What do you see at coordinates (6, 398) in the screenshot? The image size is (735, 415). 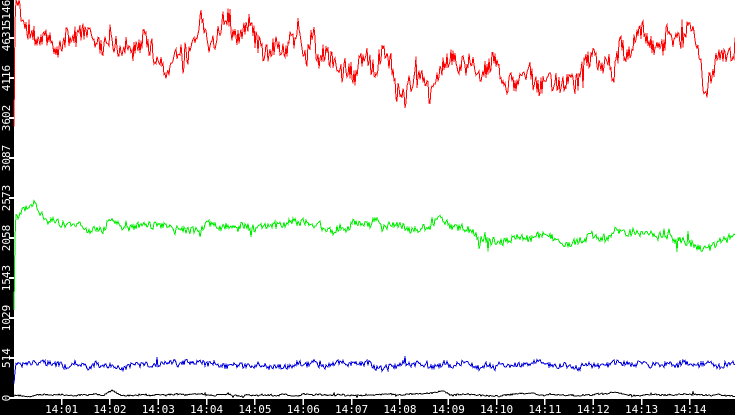 I see `y-tick-label: 0` at bounding box center [6, 398].